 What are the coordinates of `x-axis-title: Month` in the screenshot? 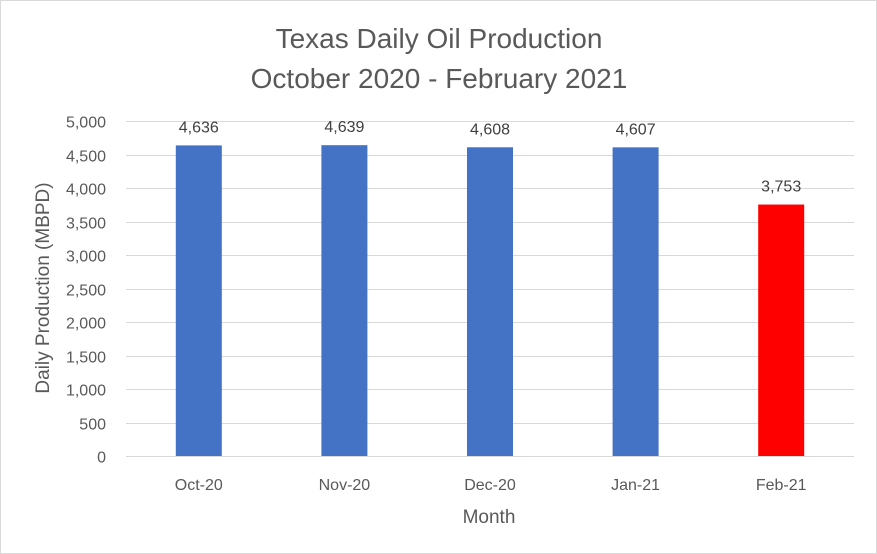 It's located at (489, 517).